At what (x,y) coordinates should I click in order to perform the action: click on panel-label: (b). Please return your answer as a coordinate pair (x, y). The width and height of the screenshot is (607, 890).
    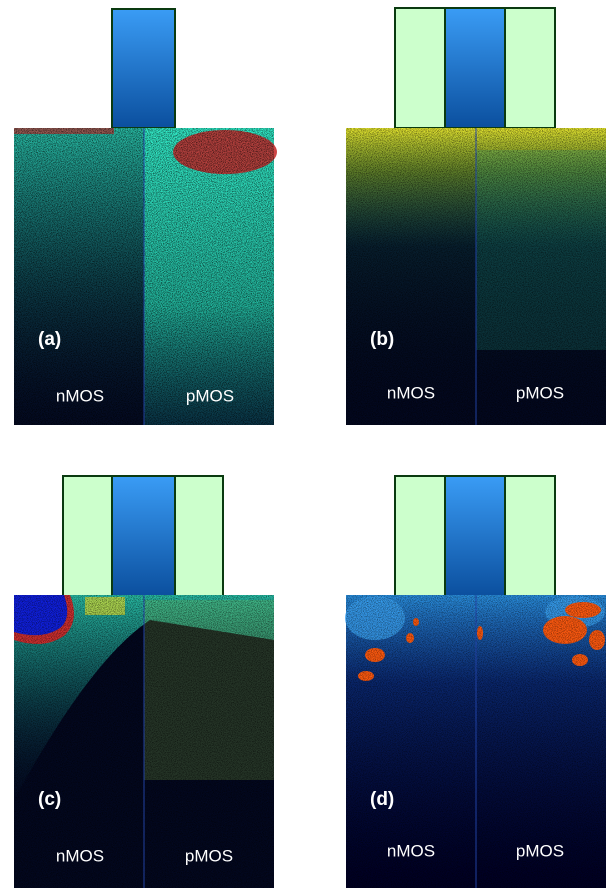
    Looking at the image, I should click on (382, 339).